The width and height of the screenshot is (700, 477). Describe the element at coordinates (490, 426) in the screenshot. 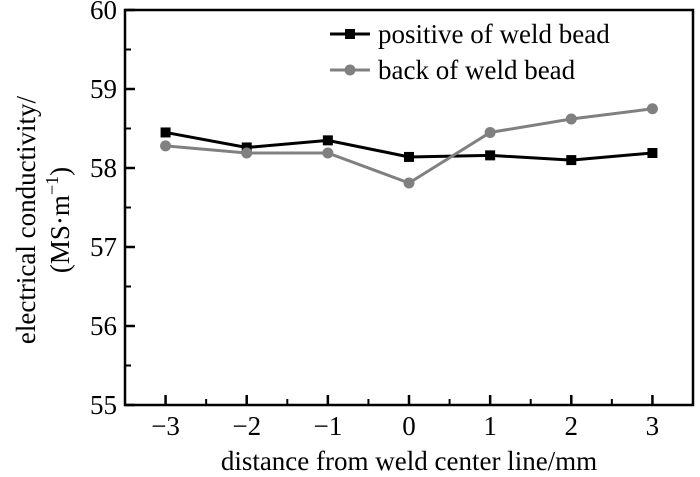

I see `x-tick-label: 1` at that location.